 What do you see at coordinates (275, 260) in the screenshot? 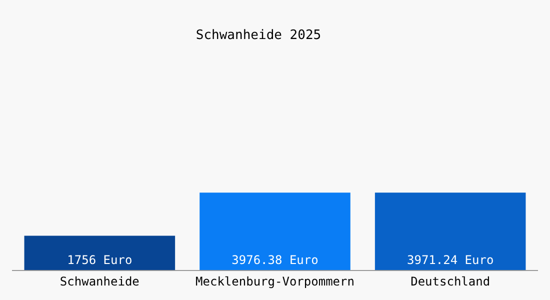
I see `data-label: 3976.38 Euro` at bounding box center [275, 260].